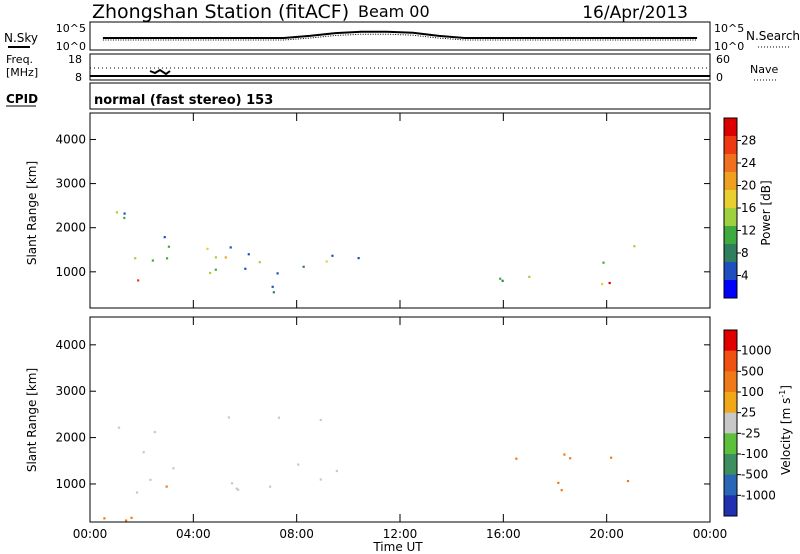 The image size is (800, 554). Describe the element at coordinates (729, 46) in the screenshot. I see `noise-right-tick-bottom: 10^0` at that location.